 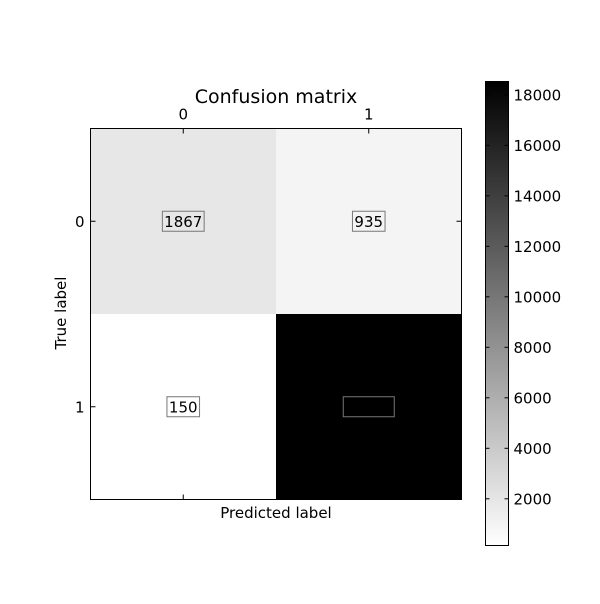 I want to click on colorbar-tick-label: 14000, so click(x=538, y=196).